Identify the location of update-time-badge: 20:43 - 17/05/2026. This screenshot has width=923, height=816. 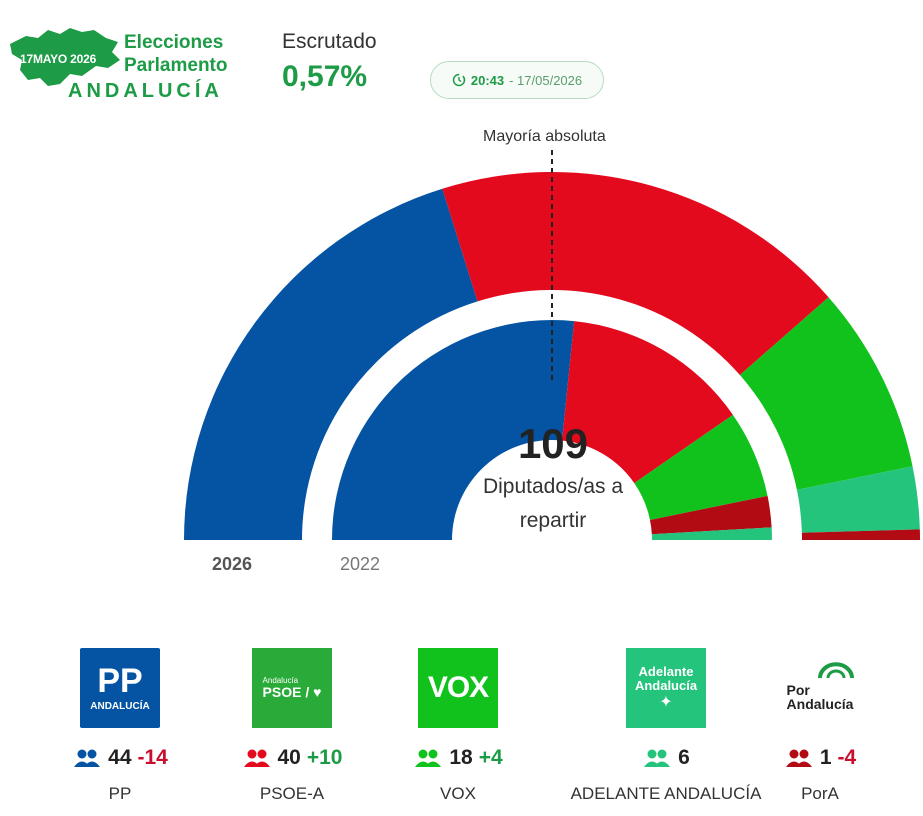
(517, 80).